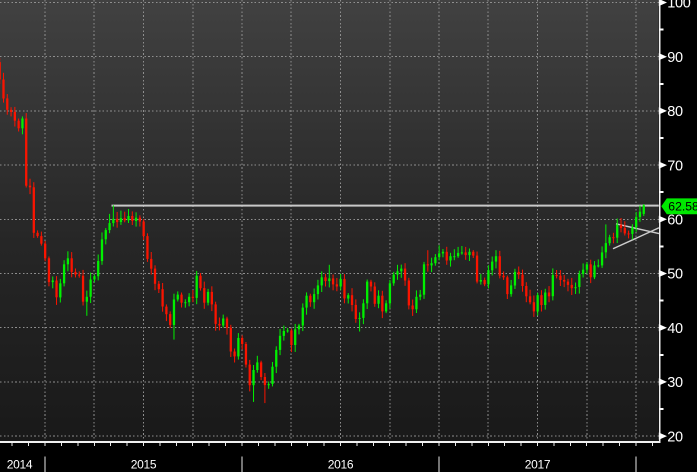 The width and height of the screenshot is (697, 472). I want to click on svg-text: 100, so click(678, 6).